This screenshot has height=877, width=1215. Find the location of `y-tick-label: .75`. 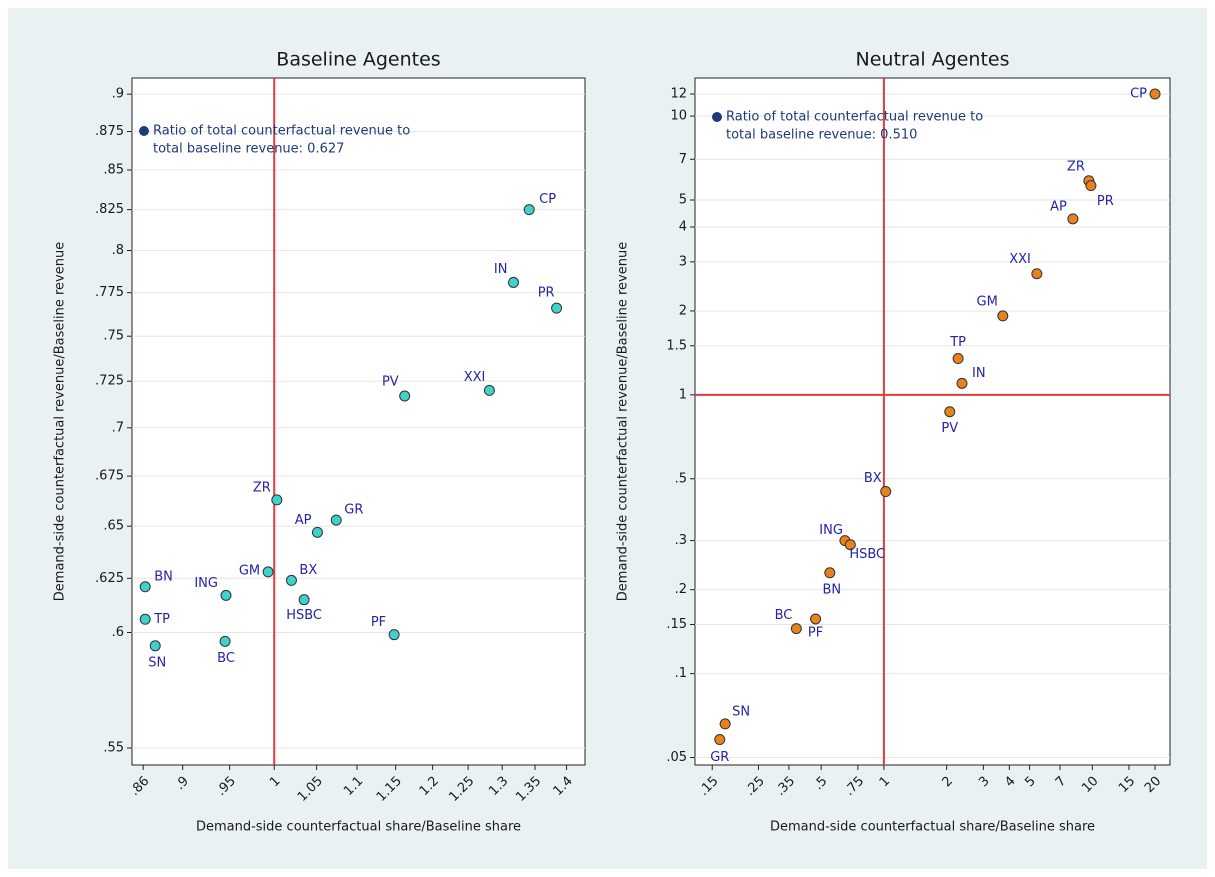

y-tick-label: .75 is located at coordinates (113, 336).